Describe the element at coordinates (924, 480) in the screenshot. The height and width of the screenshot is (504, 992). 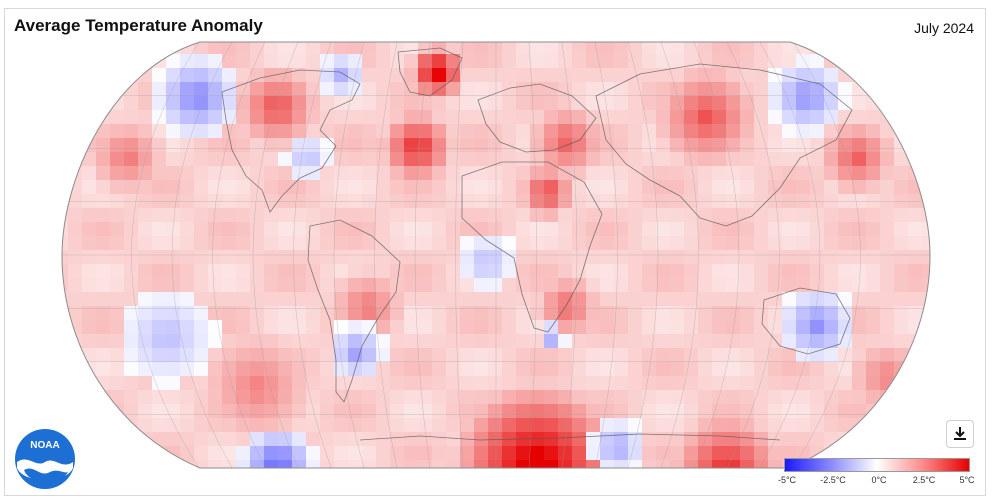
I see `legend-tick-high: 2.5°C` at that location.